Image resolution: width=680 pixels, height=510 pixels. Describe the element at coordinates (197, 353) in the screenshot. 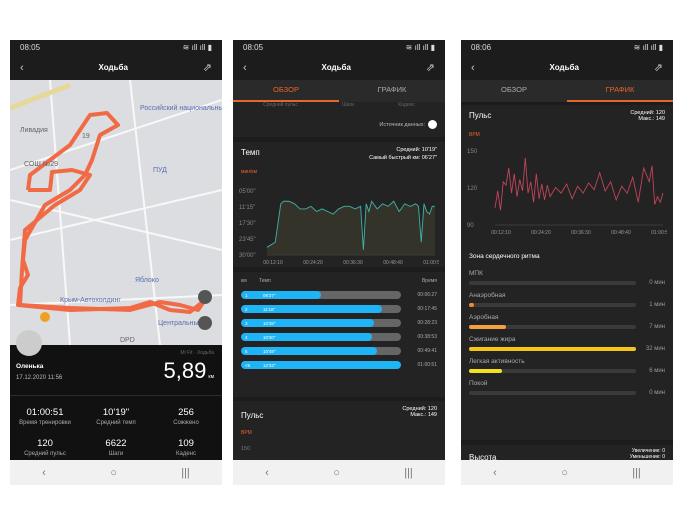

I see `source-label: Mi Fit · Ходьба` at that location.